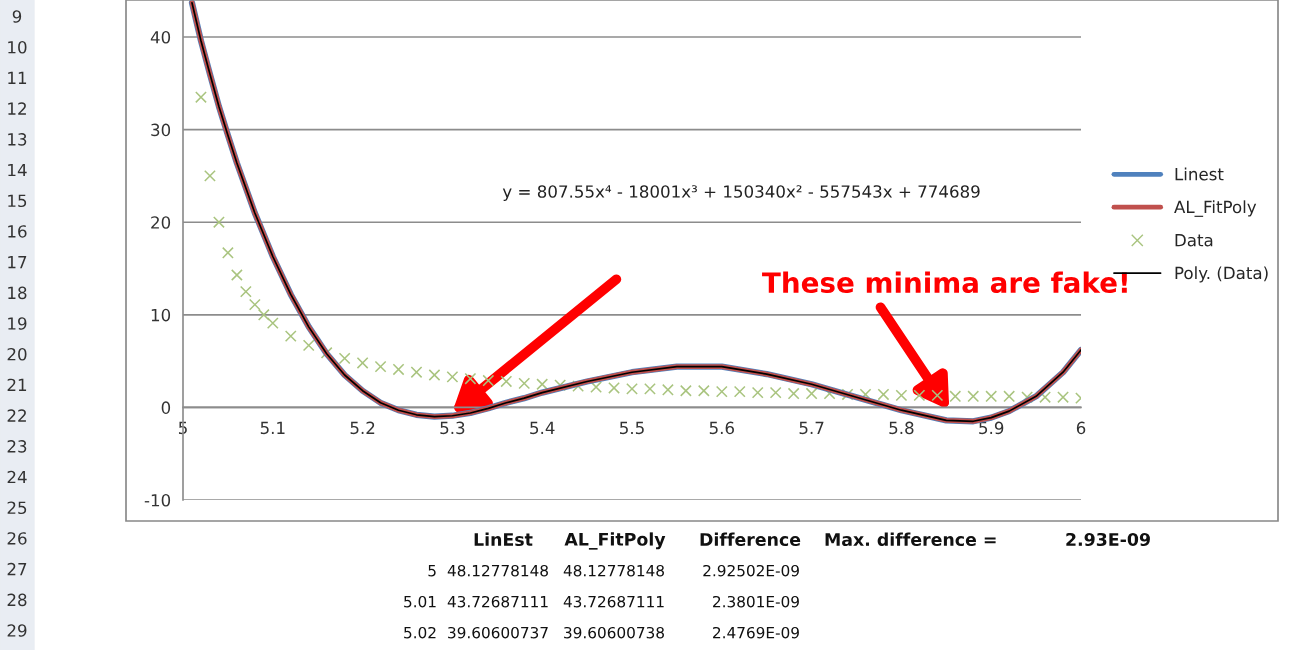 The height and width of the screenshot is (650, 1300). Describe the element at coordinates (1221, 274) in the screenshot. I see `legend-label: Poly. (Data)` at that location.